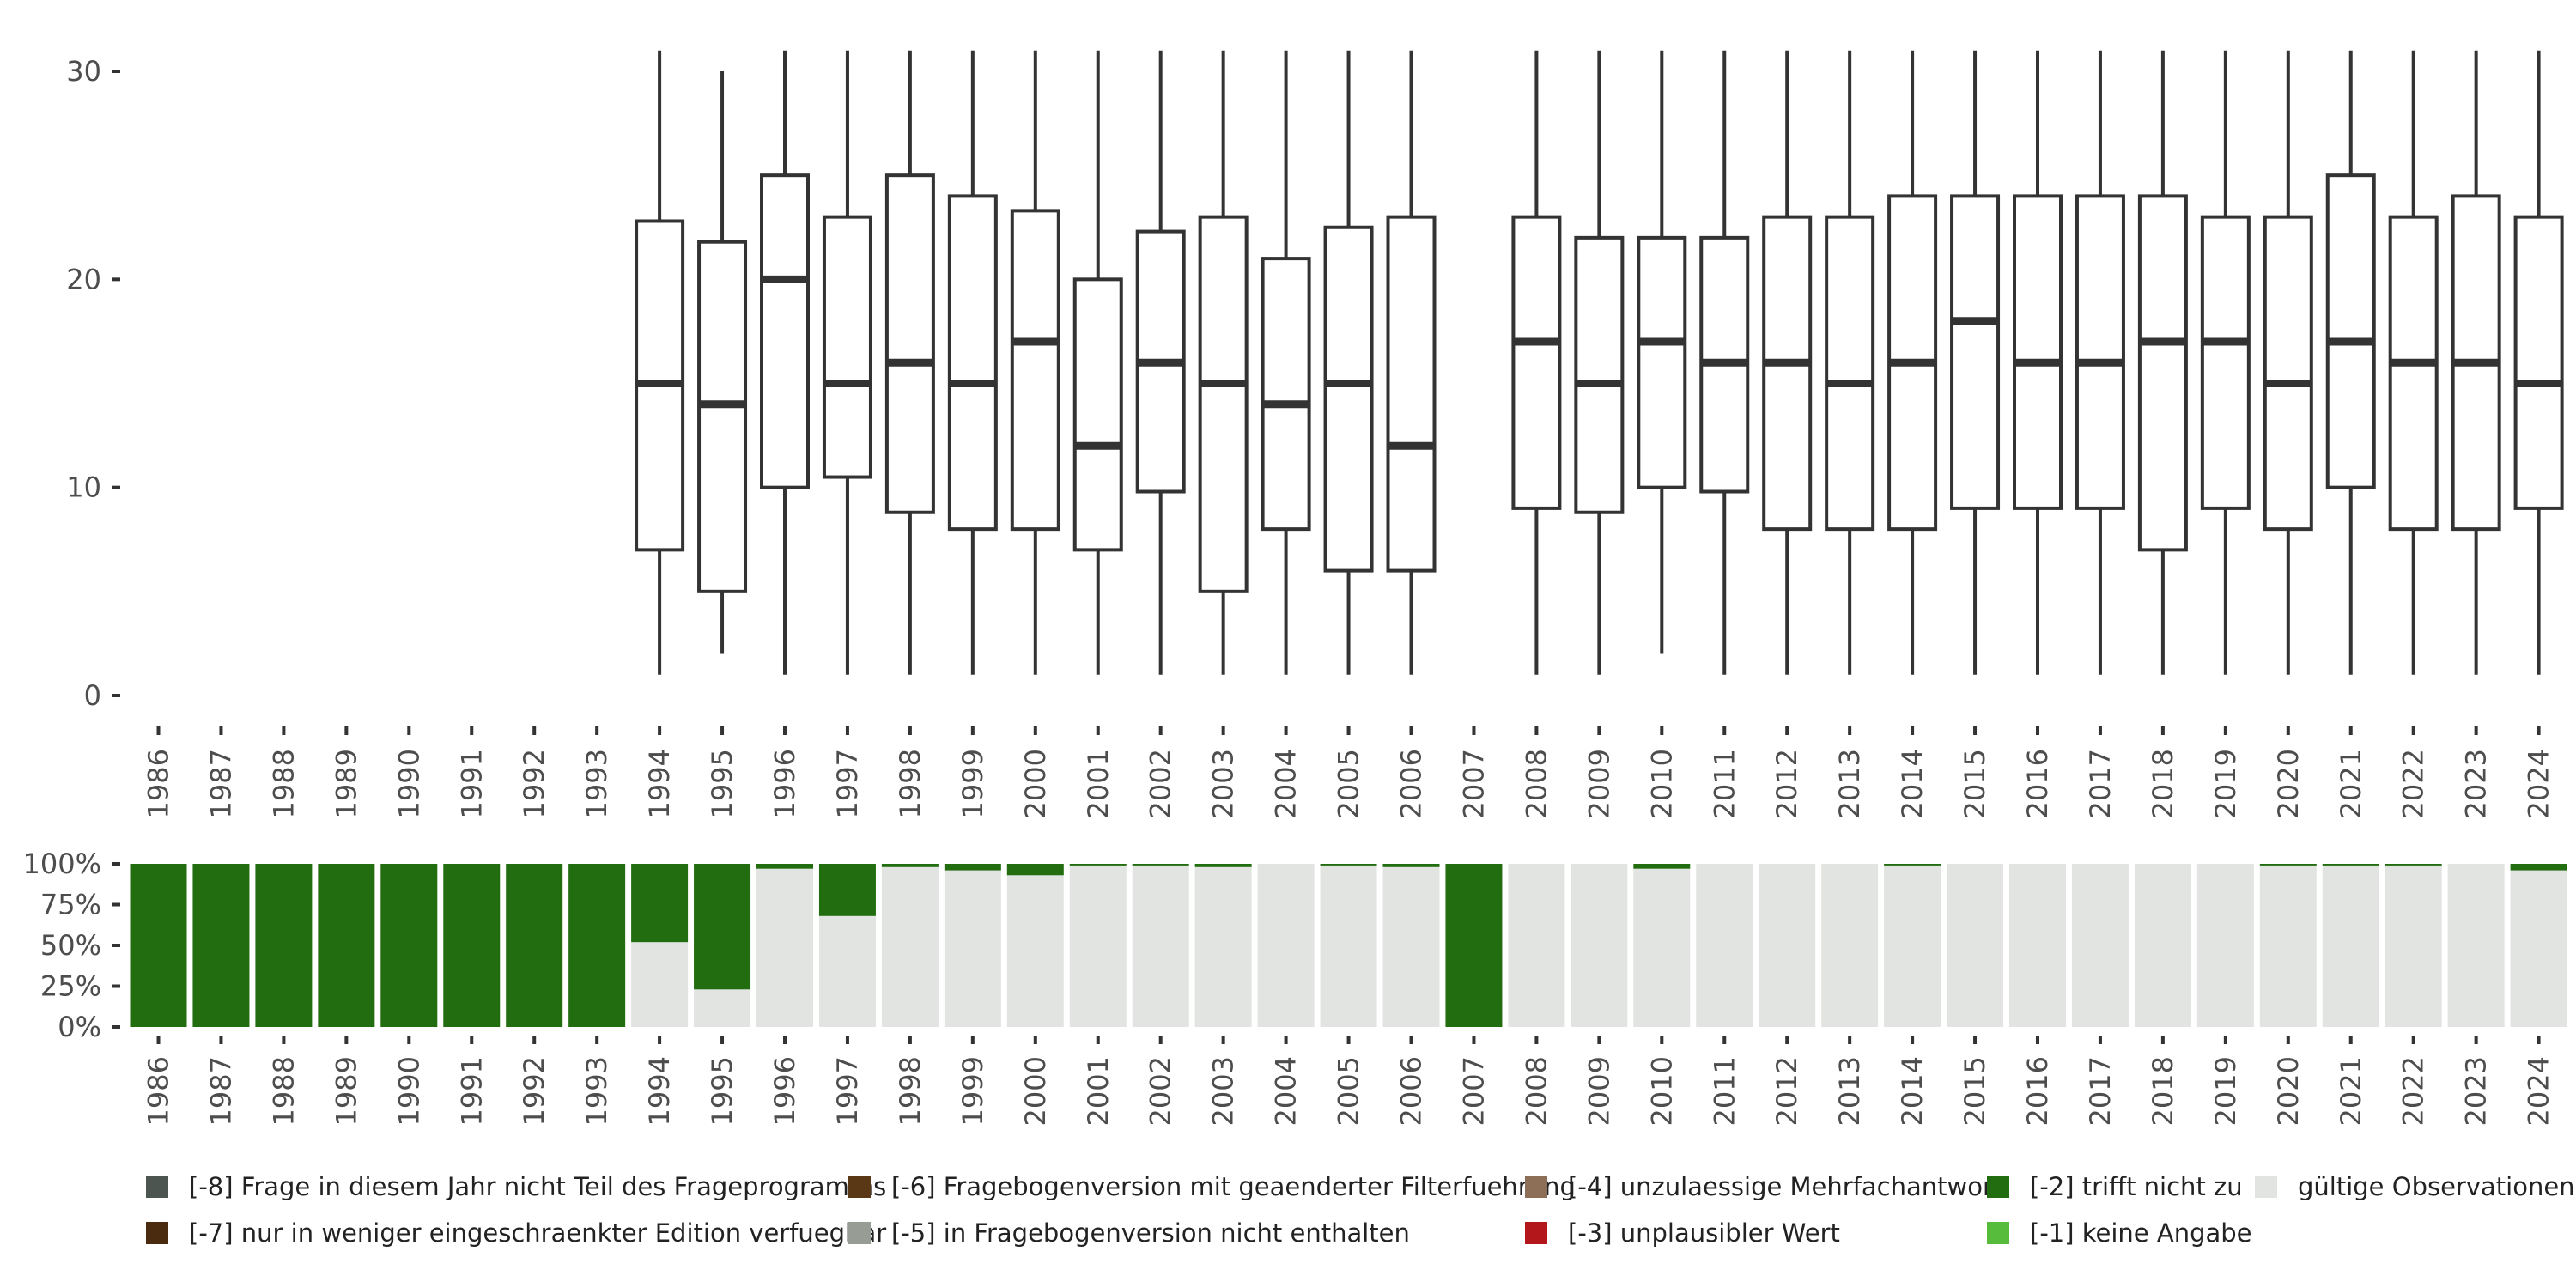 The image size is (2576, 1288). What do you see at coordinates (2119, 1233) in the screenshot?
I see `legend-item: [-1] keine Angabe` at bounding box center [2119, 1233].